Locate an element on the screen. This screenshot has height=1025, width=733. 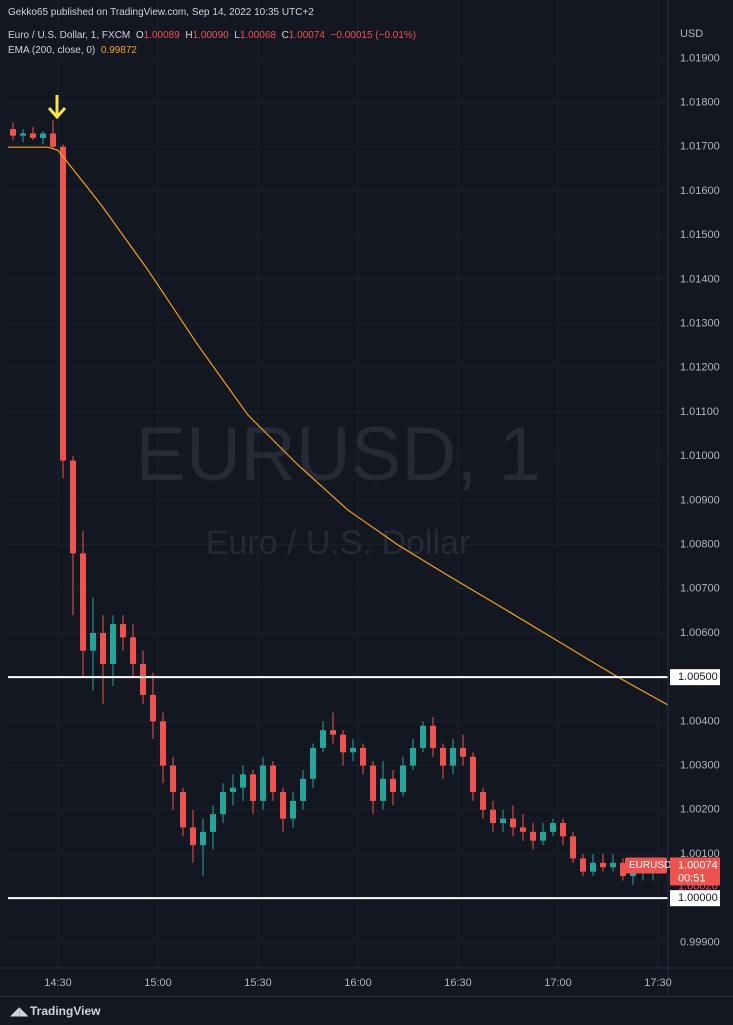
y-tick-label: 0.99900 is located at coordinates (700, 942).